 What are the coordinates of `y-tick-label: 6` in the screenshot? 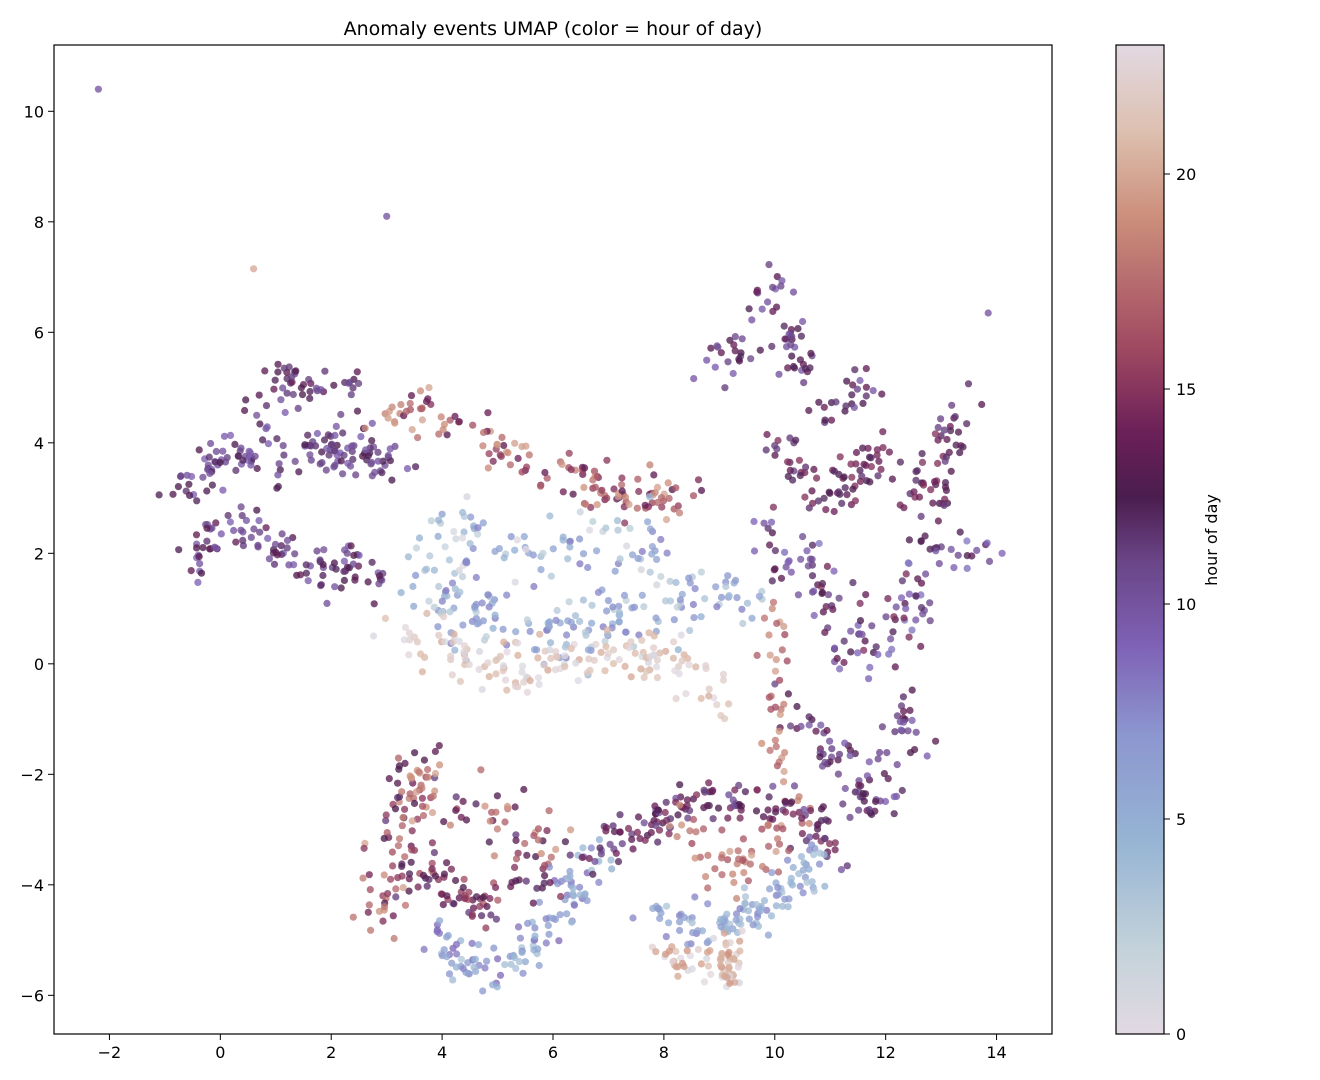 It's located at (39, 332).